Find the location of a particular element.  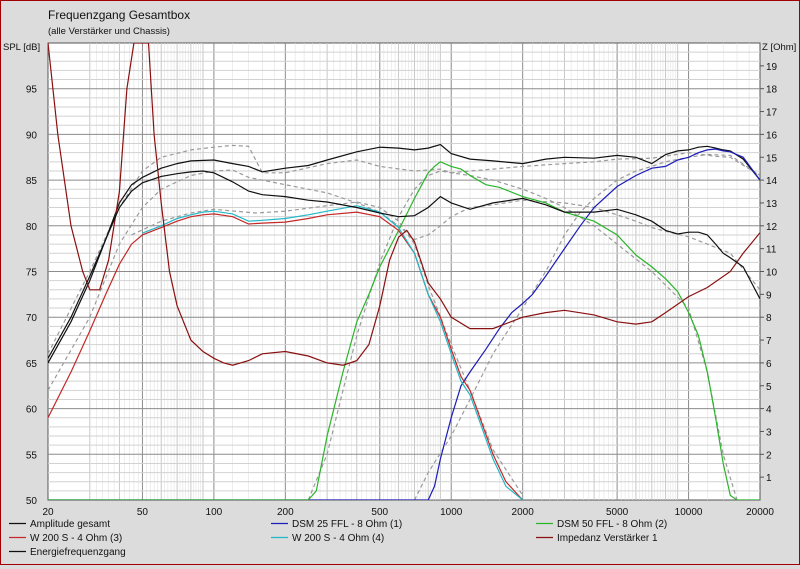

y2-tick-label: 2 is located at coordinates (769, 455).